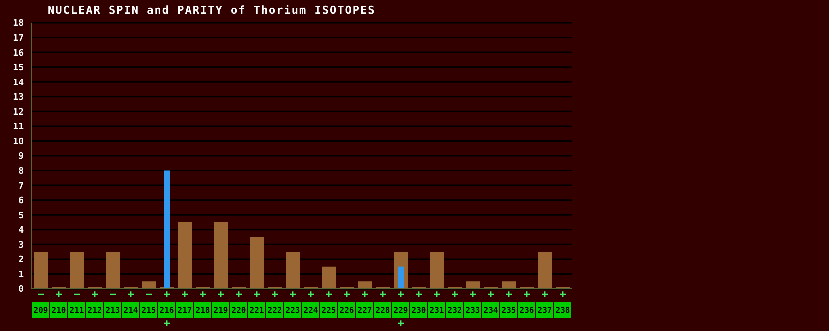 The image size is (829, 331). I want to click on y-tick-label: 16, so click(18, 53).